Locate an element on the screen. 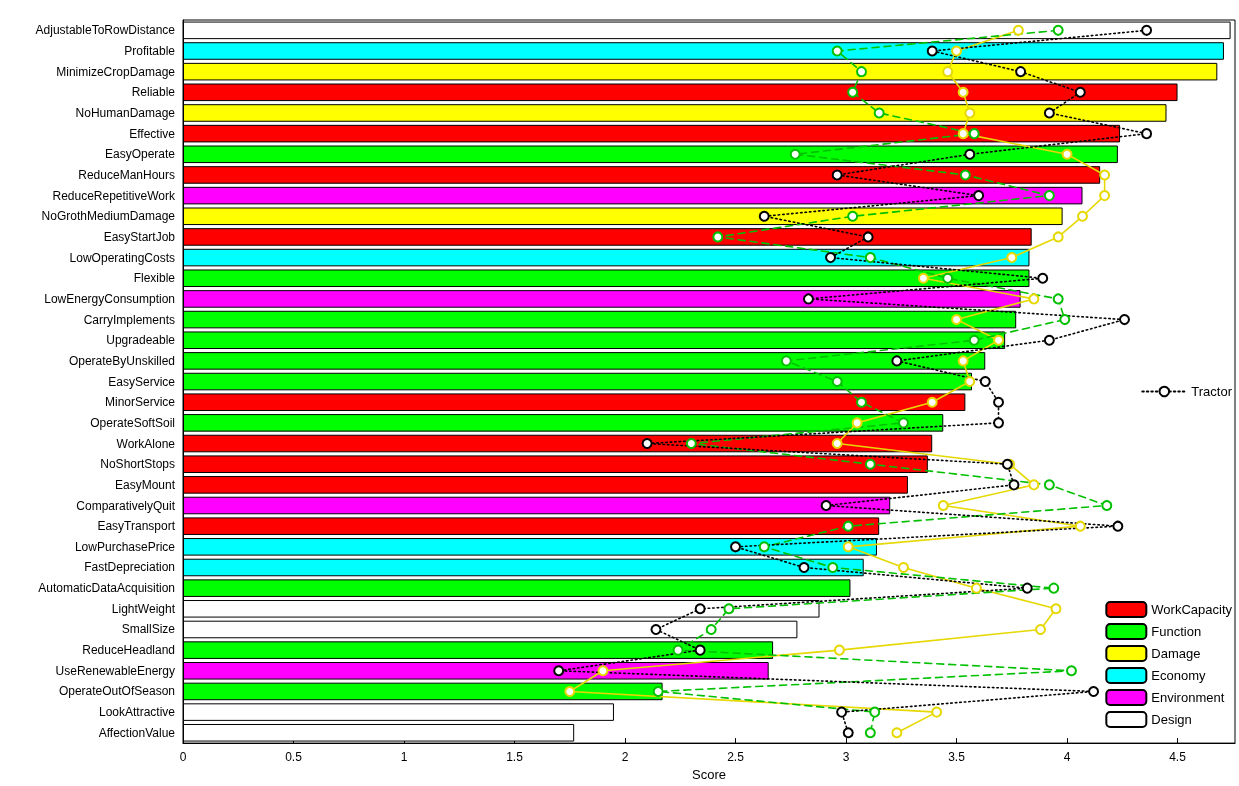 This screenshot has width=1239, height=786. x-tick-label: 0 is located at coordinates (183, 757).